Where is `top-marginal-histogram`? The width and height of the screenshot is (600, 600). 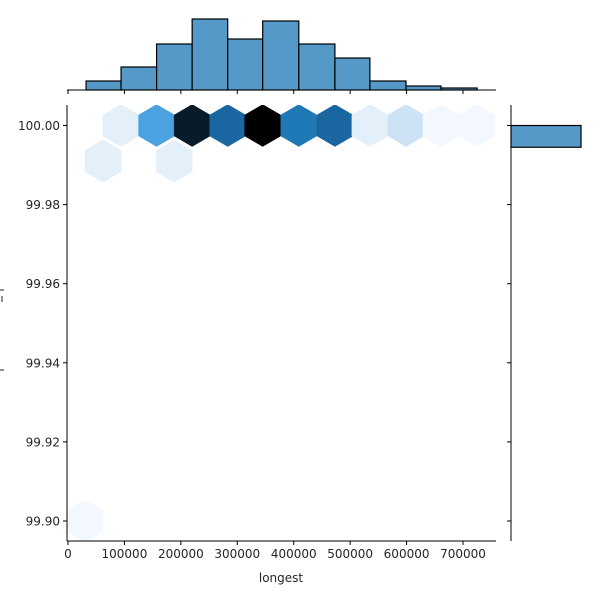 top-marginal-histogram is located at coordinates (281, 54).